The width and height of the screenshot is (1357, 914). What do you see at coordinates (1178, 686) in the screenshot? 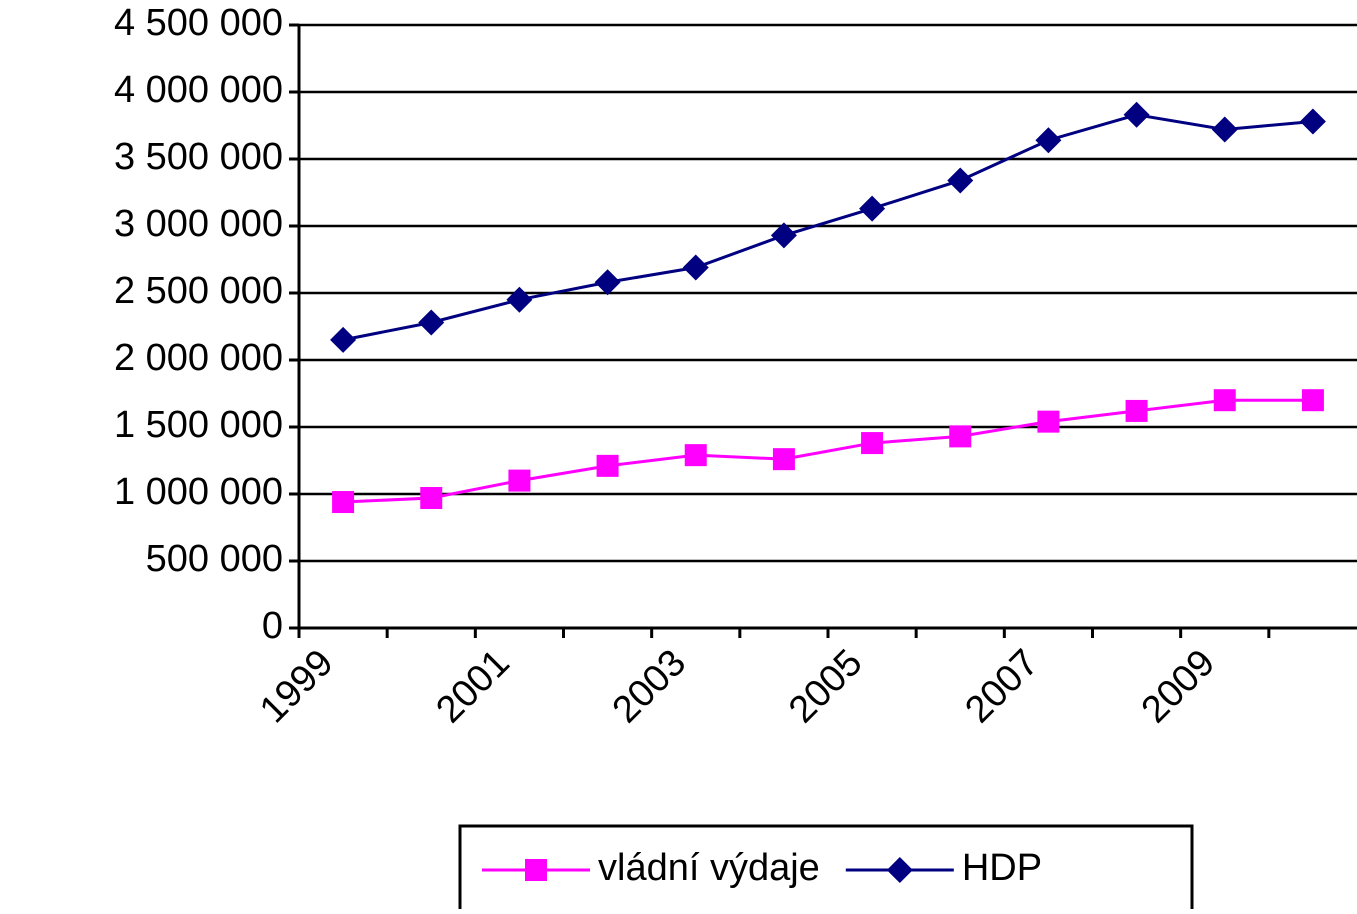
I see `x-tick-label: 2009` at bounding box center [1178, 686].